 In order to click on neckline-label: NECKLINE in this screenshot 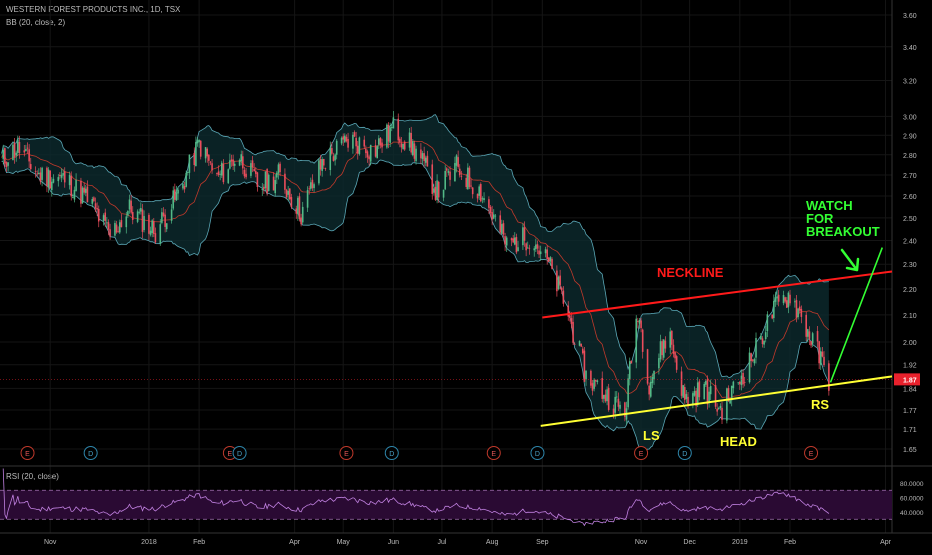, I will do `click(690, 272)`.